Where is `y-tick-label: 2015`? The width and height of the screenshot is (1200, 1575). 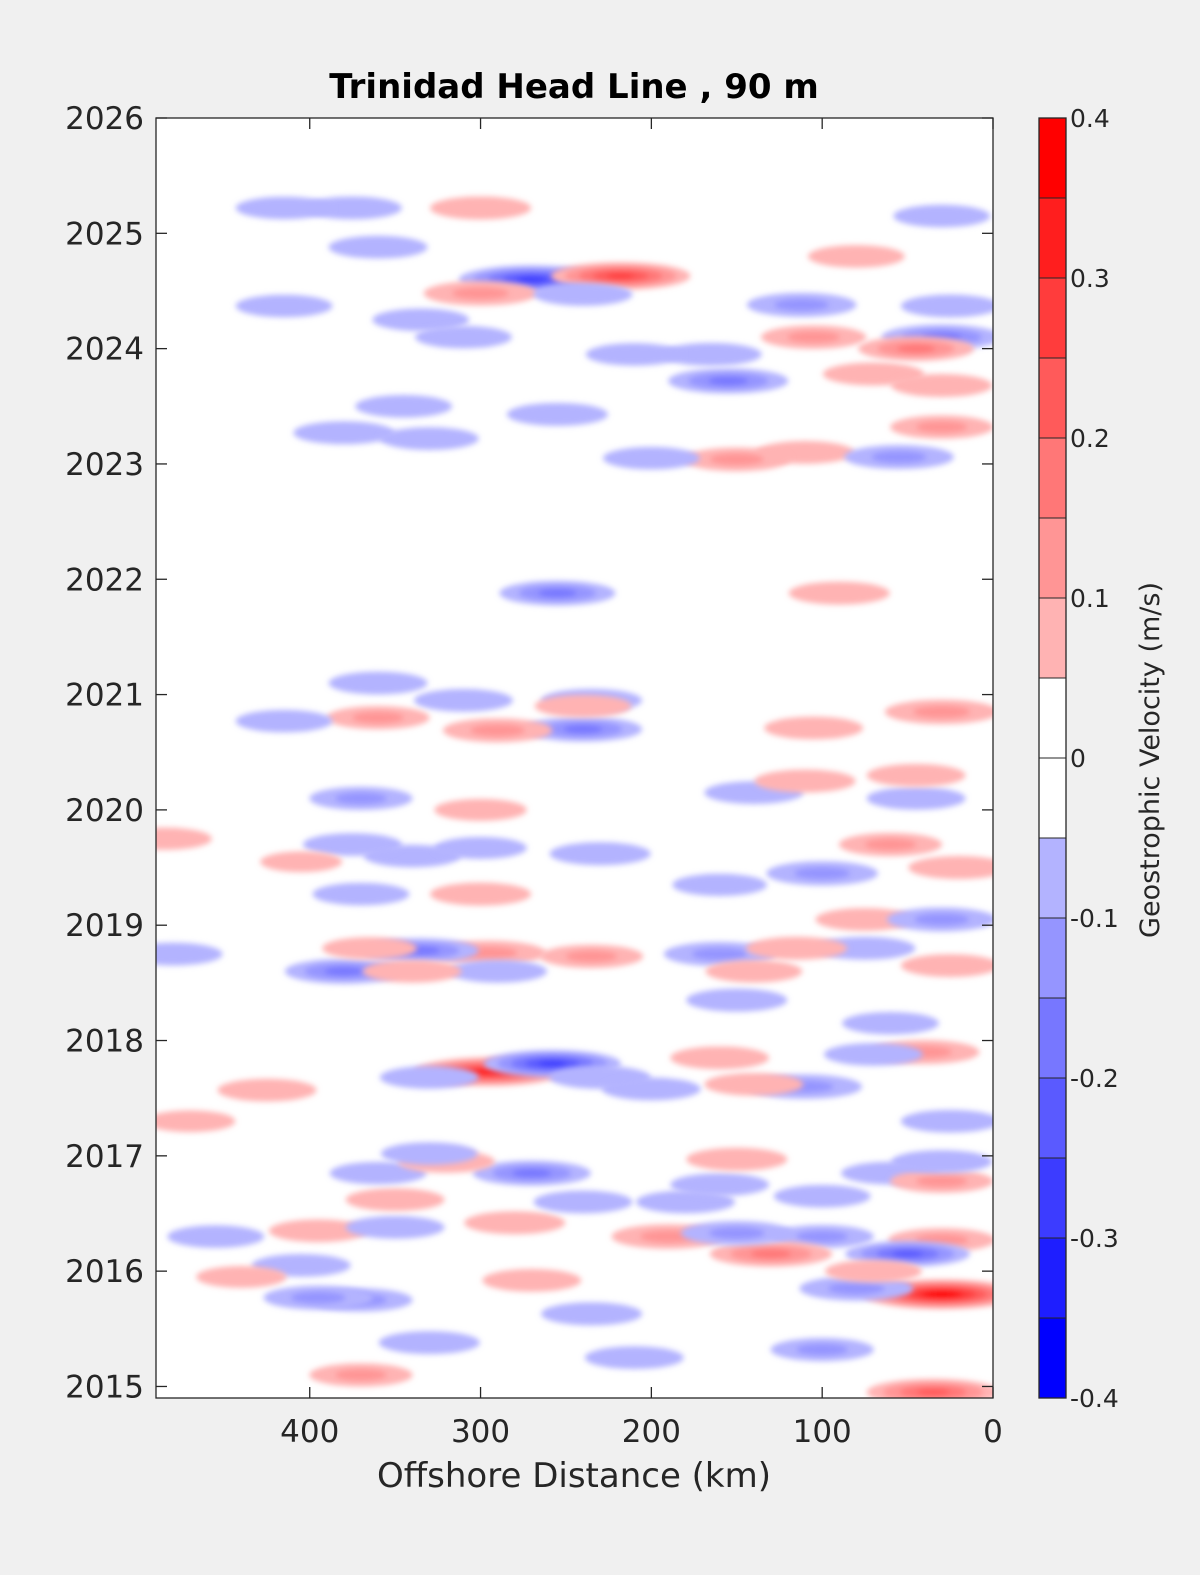 y-tick-label: 2015 is located at coordinates (104, 1387).